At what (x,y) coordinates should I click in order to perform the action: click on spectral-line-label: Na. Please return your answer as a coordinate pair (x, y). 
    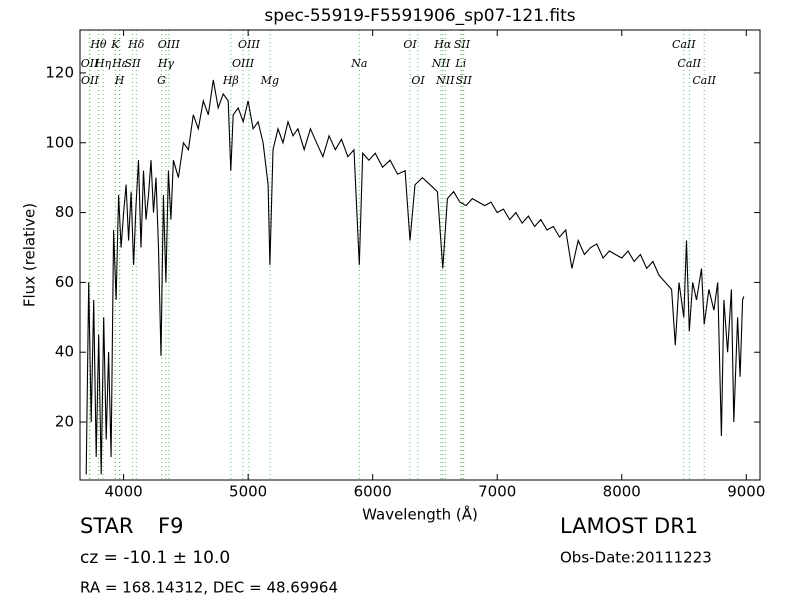
    Looking at the image, I should click on (358, 63).